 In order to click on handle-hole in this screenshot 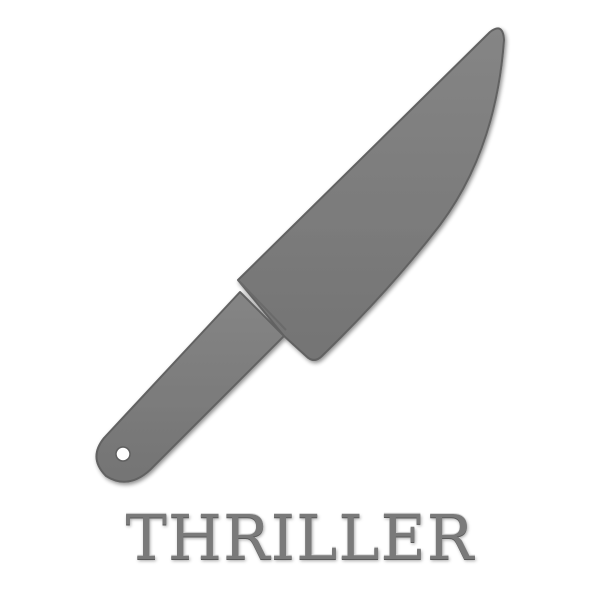, I will do `click(123, 454)`.